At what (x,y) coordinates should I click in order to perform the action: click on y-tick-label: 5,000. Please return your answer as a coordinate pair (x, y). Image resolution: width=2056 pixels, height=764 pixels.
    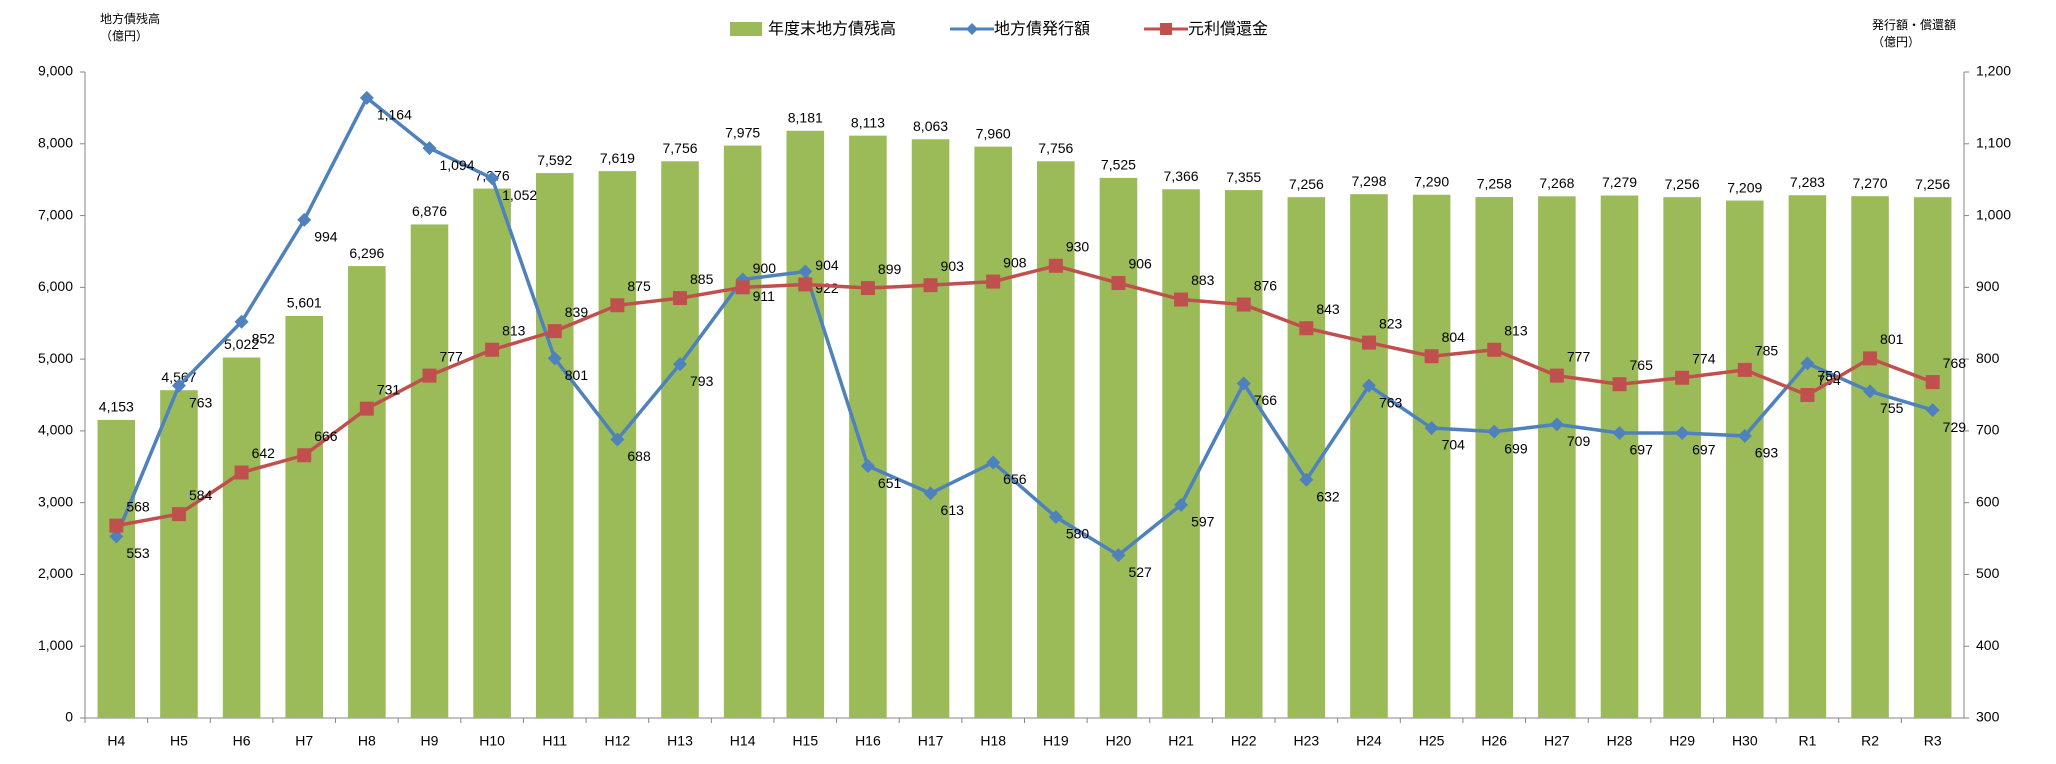
    Looking at the image, I should click on (55, 358).